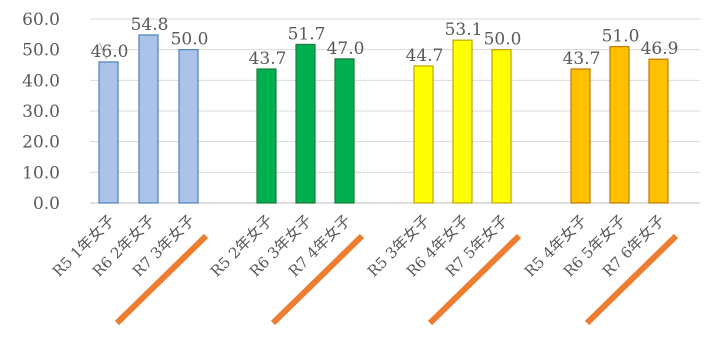  What do you see at coordinates (425, 56) in the screenshot?
I see `data-label: 44.7` at bounding box center [425, 56].